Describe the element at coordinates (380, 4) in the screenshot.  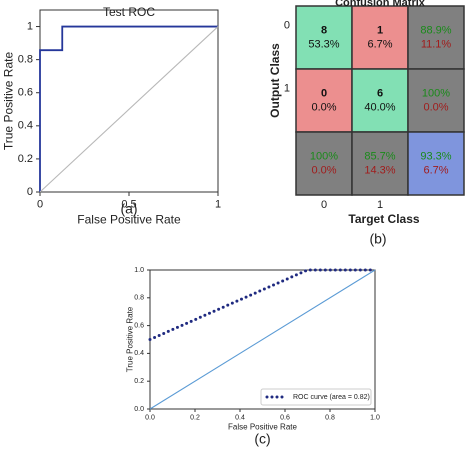
I see `chart-title: Confusion Matrix` at that location.